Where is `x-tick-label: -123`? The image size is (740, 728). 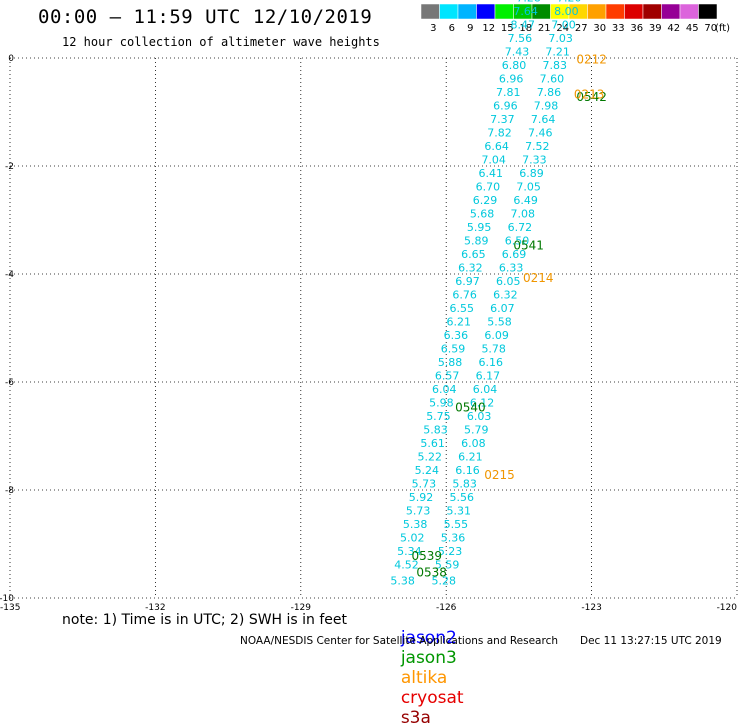
x-tick-label: -123 is located at coordinates (591, 608).